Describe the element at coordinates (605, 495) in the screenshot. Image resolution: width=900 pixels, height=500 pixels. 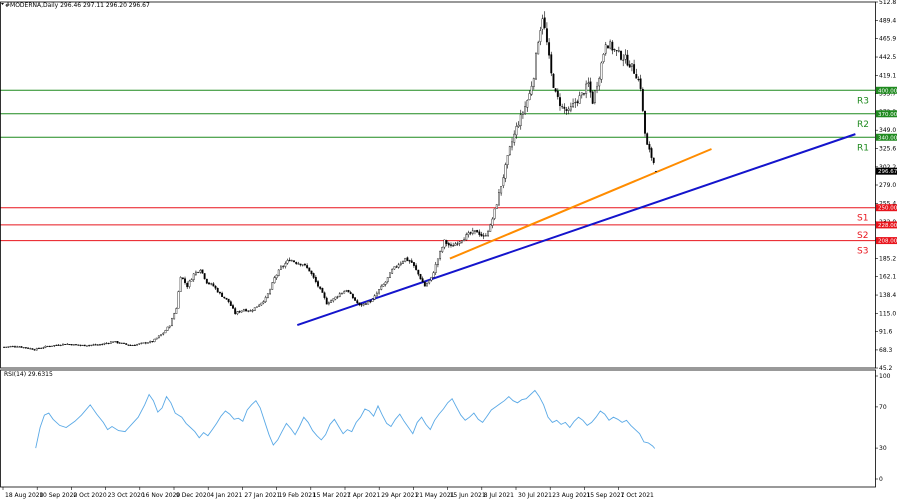
I see `time-tick-label: 15 Sep 2021` at that location.